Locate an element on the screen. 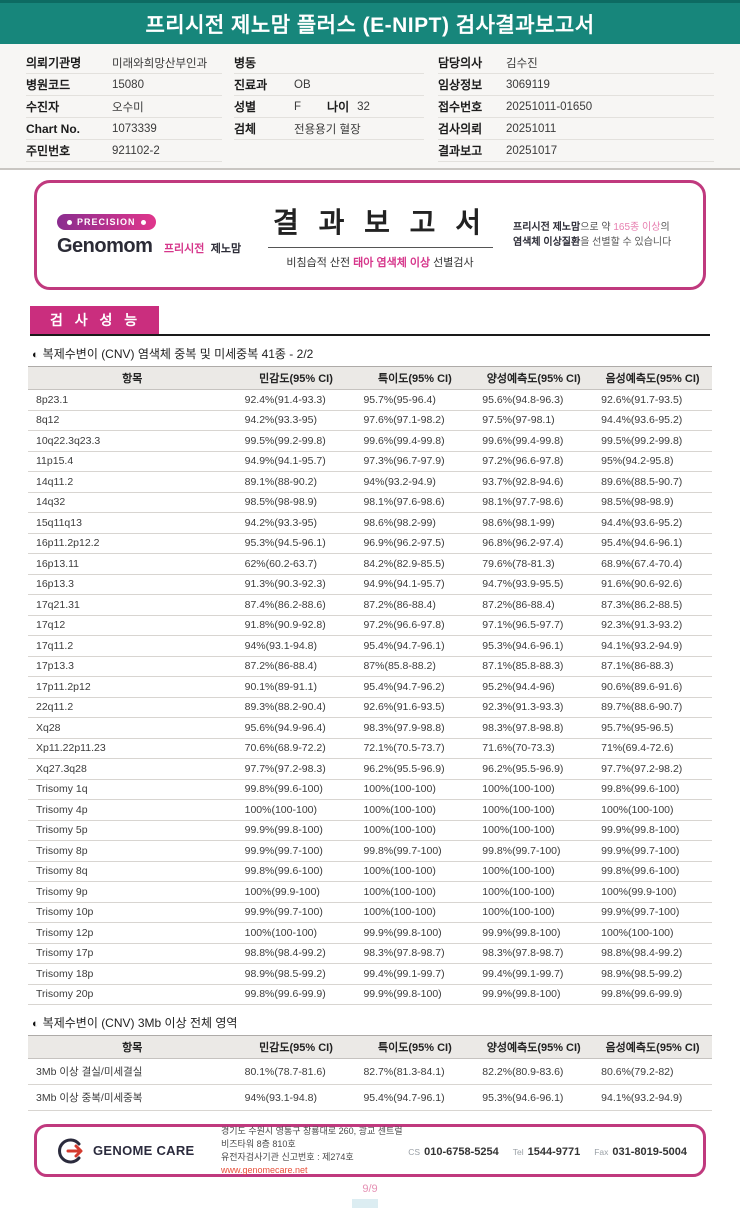 The image size is (740, 1208). patient-info-row: 의뢰기관명 미래와희망산부인과 is located at coordinates (124, 63).